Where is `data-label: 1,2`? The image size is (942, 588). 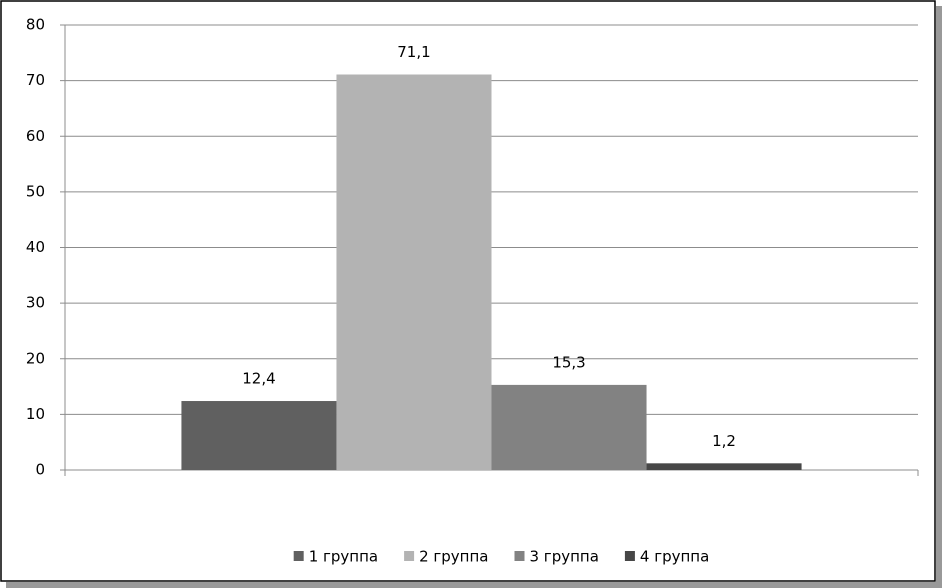
data-label: 1,2 is located at coordinates (724, 441).